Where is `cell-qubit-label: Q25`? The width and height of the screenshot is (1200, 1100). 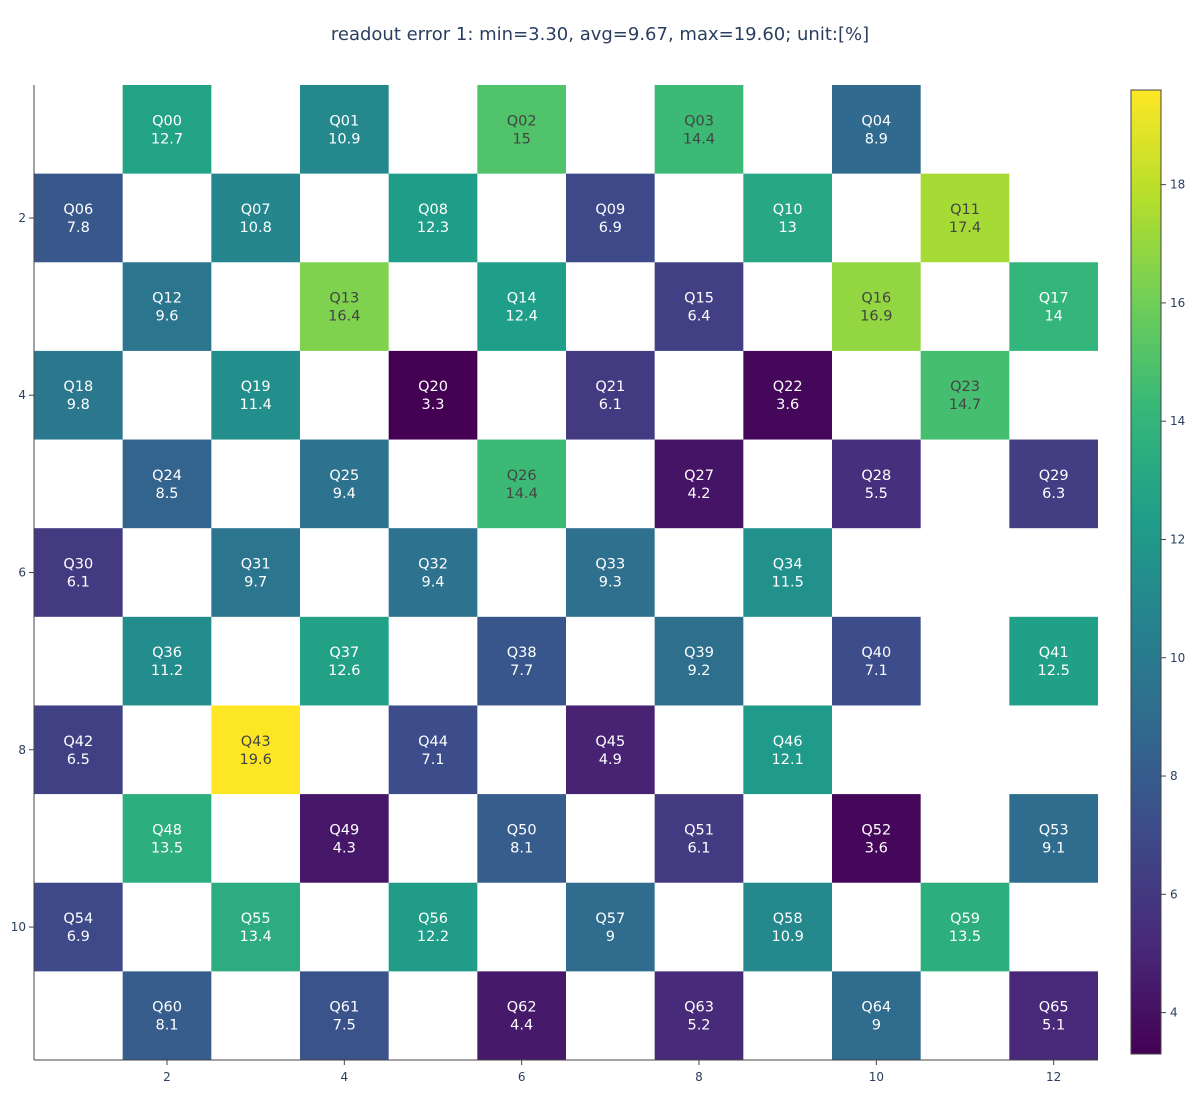
cell-qubit-label: Q25 is located at coordinates (344, 476).